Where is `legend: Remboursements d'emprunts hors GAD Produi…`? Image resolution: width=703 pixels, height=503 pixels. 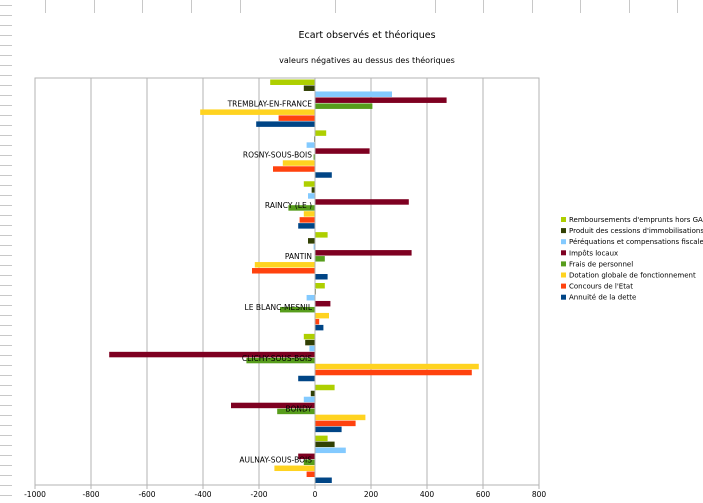 legend: Remboursements d'emprunts hors GAD Produi… is located at coordinates (632, 259).